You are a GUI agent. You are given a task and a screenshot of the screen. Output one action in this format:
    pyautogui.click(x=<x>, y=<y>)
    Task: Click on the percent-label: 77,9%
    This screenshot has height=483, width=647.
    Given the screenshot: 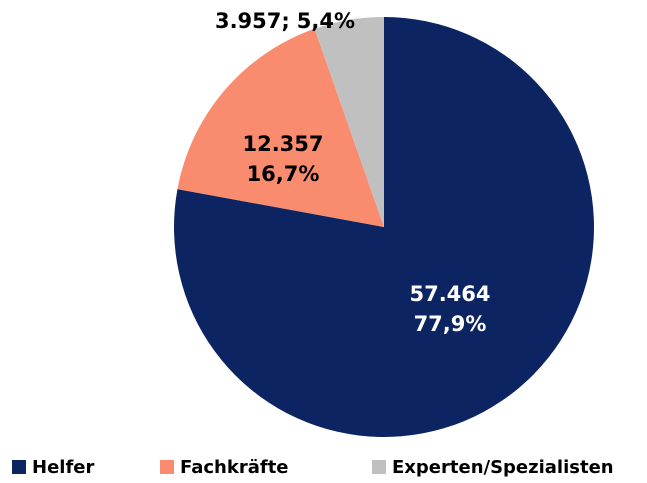 What is the action you would take?
    pyautogui.click(x=450, y=324)
    